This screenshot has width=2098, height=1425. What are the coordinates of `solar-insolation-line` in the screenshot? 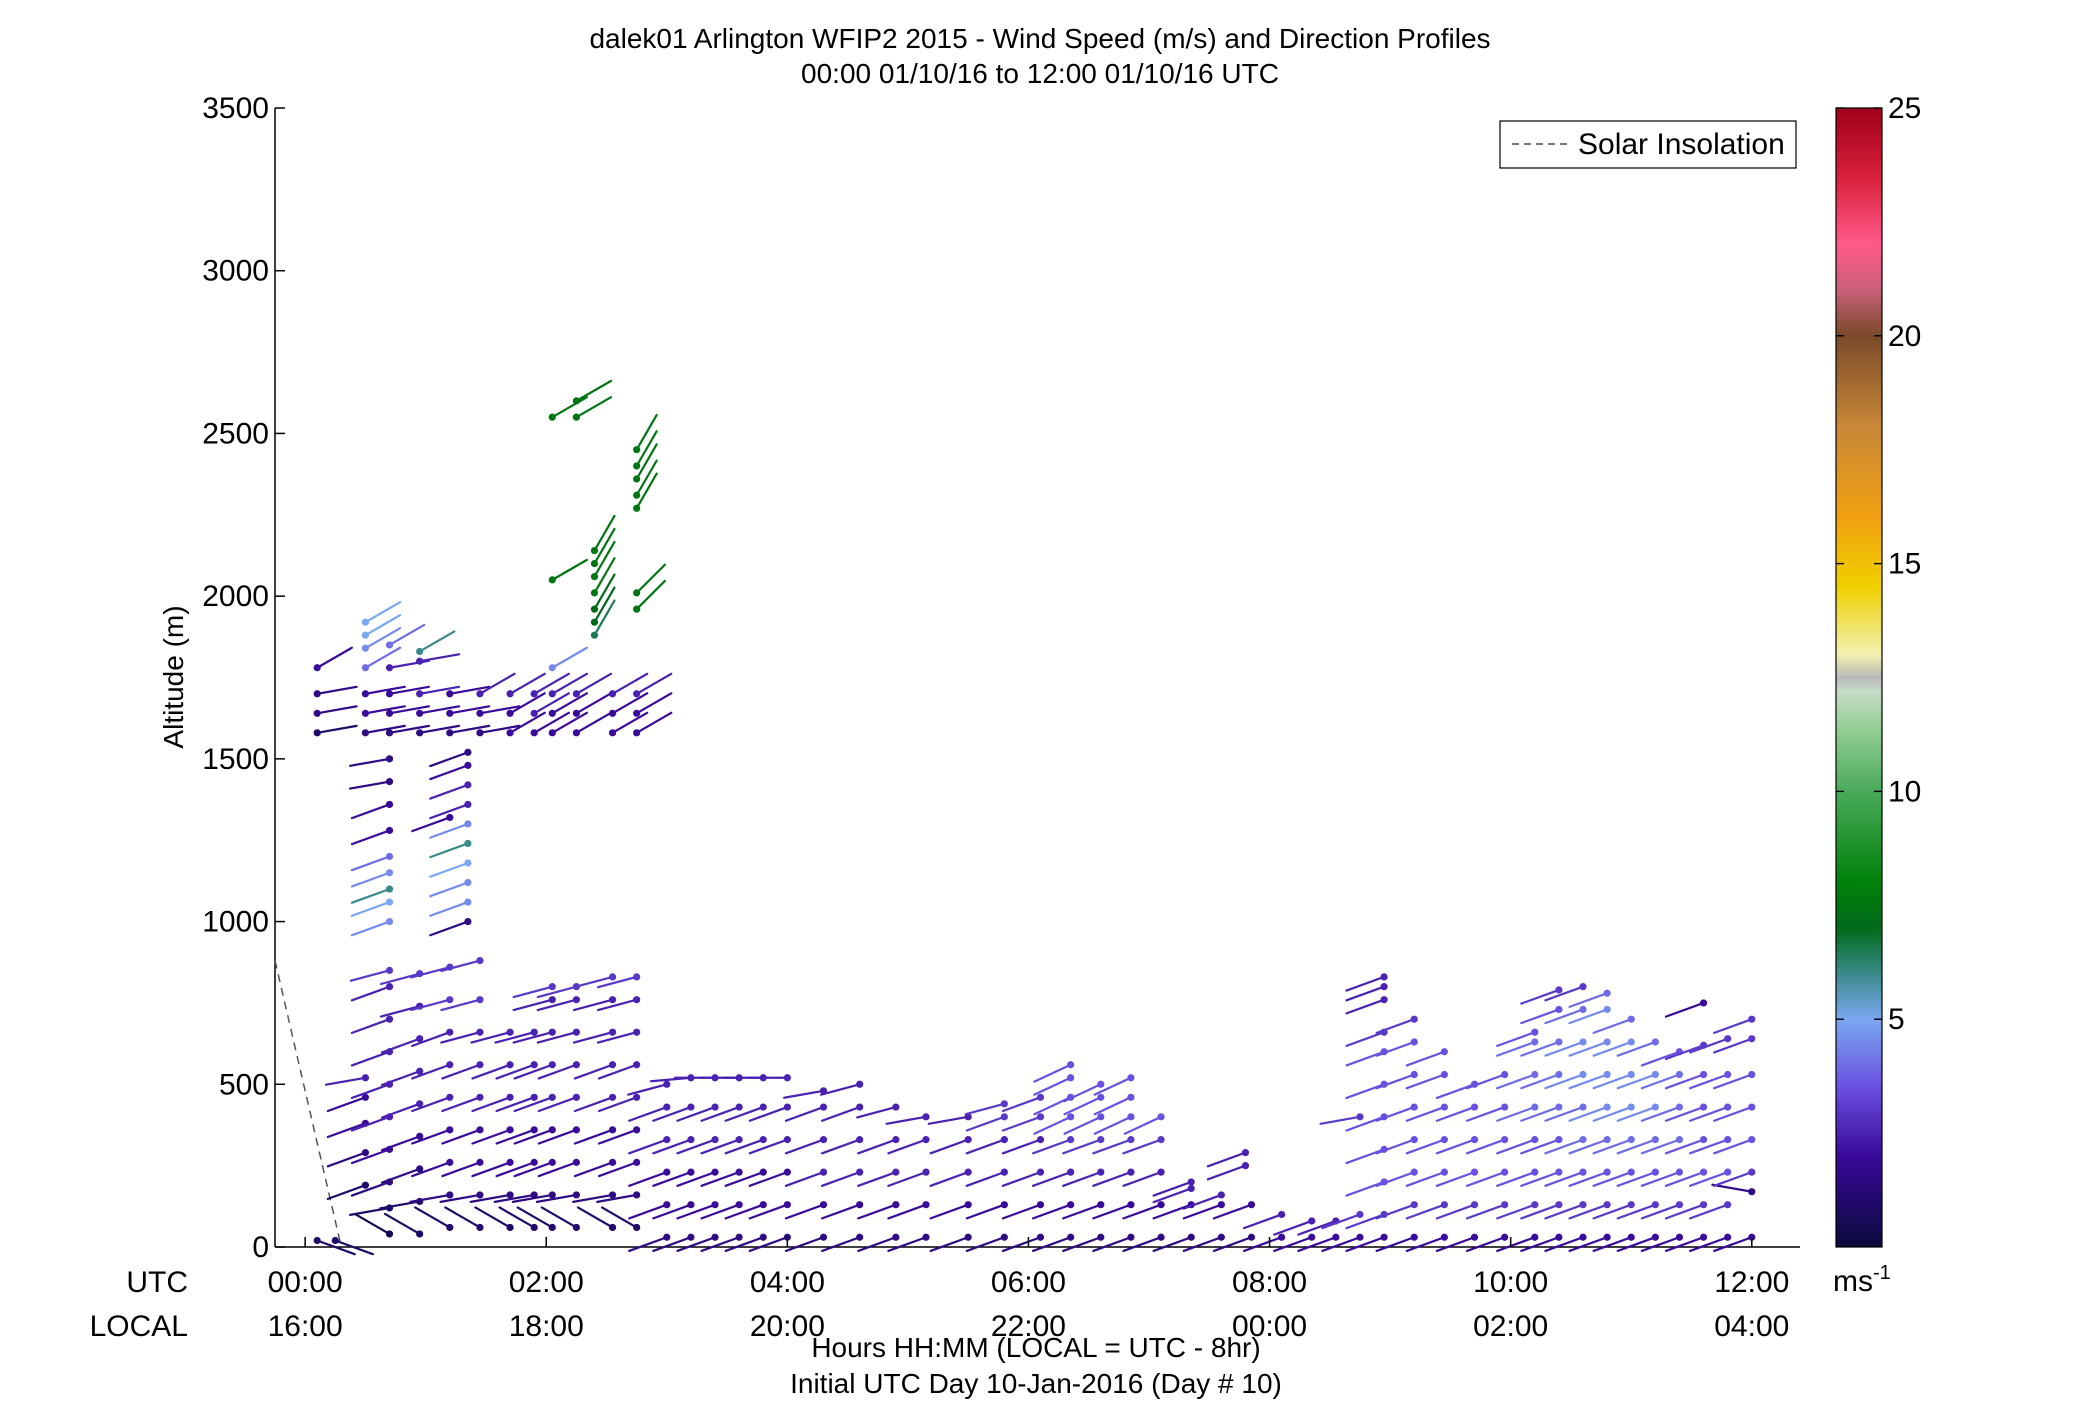 It's located at (308, 1104).